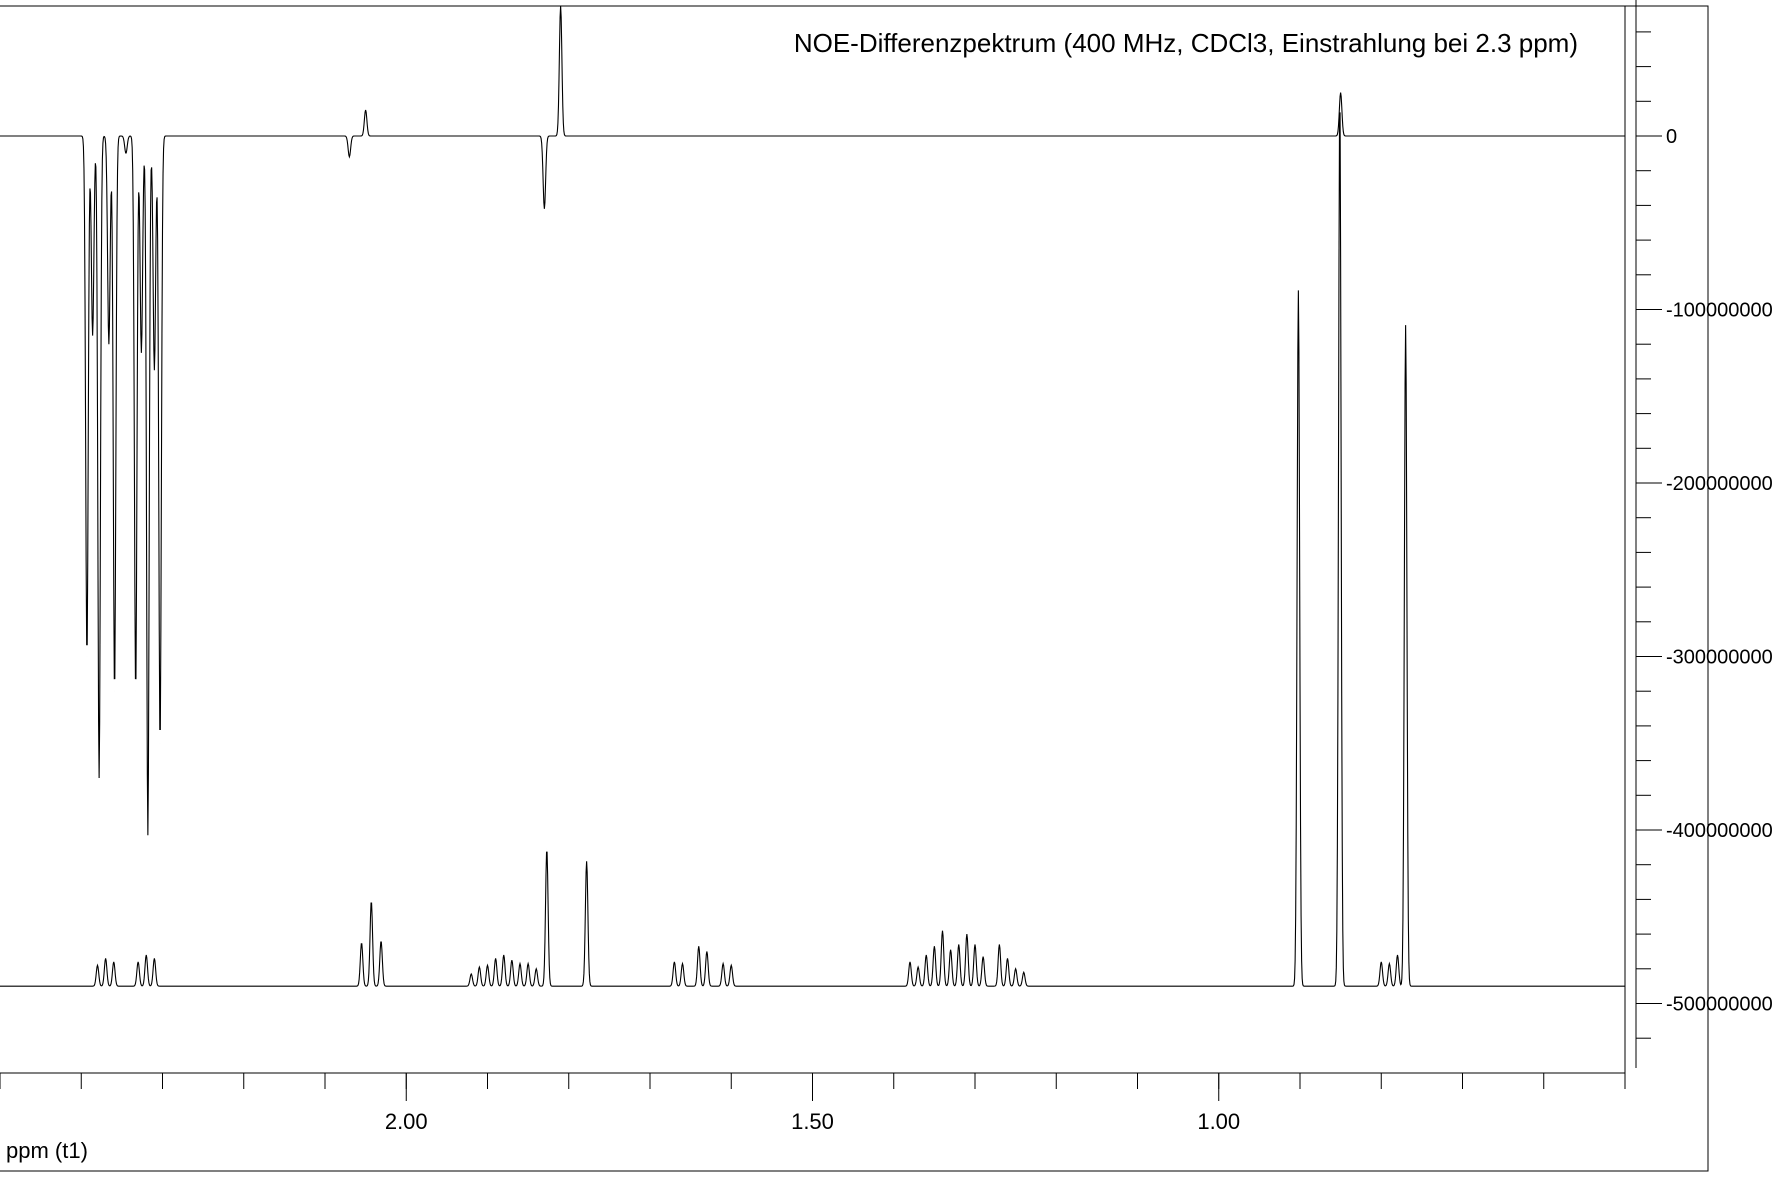  Describe the element at coordinates (1719, 1005) in the screenshot. I see `y-tick-label: -500000000` at that location.